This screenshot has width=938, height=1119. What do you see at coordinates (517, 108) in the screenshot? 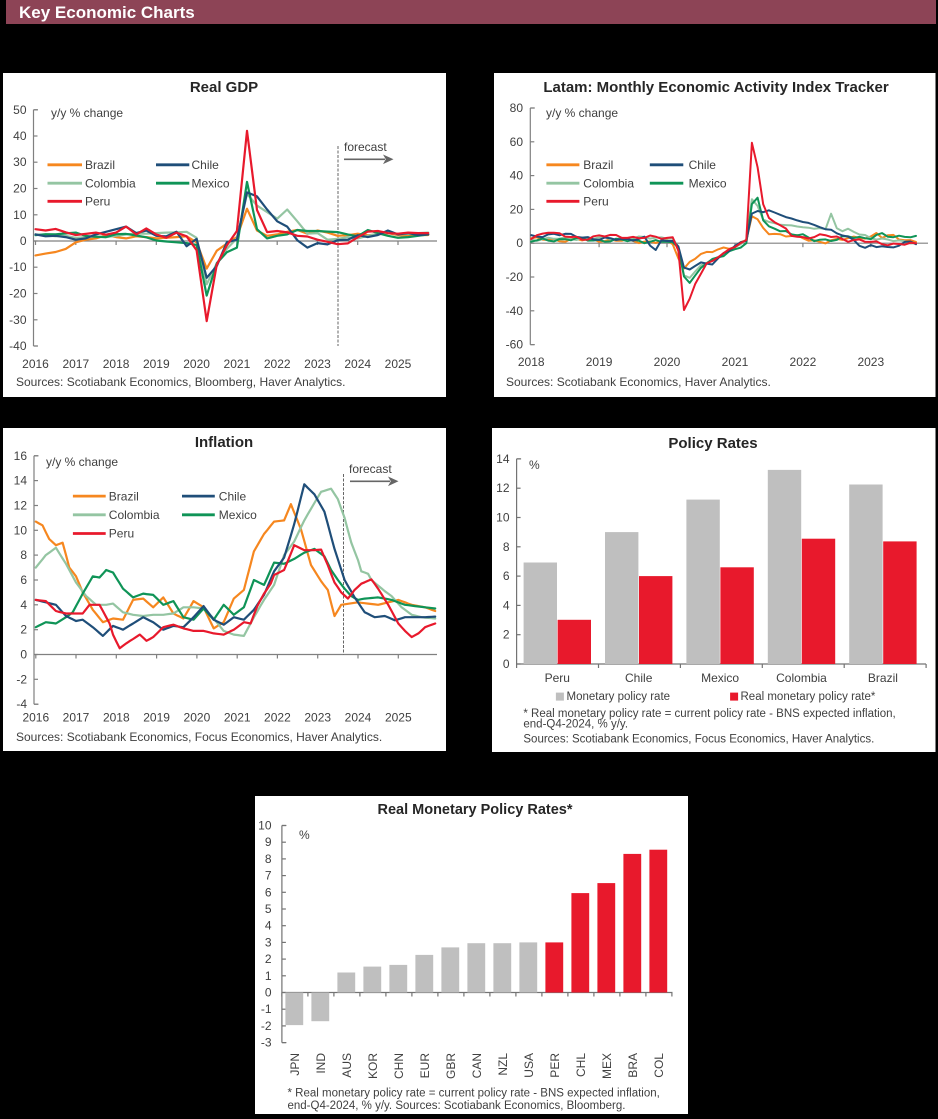
I see `svg-text: 80` at bounding box center [517, 108].